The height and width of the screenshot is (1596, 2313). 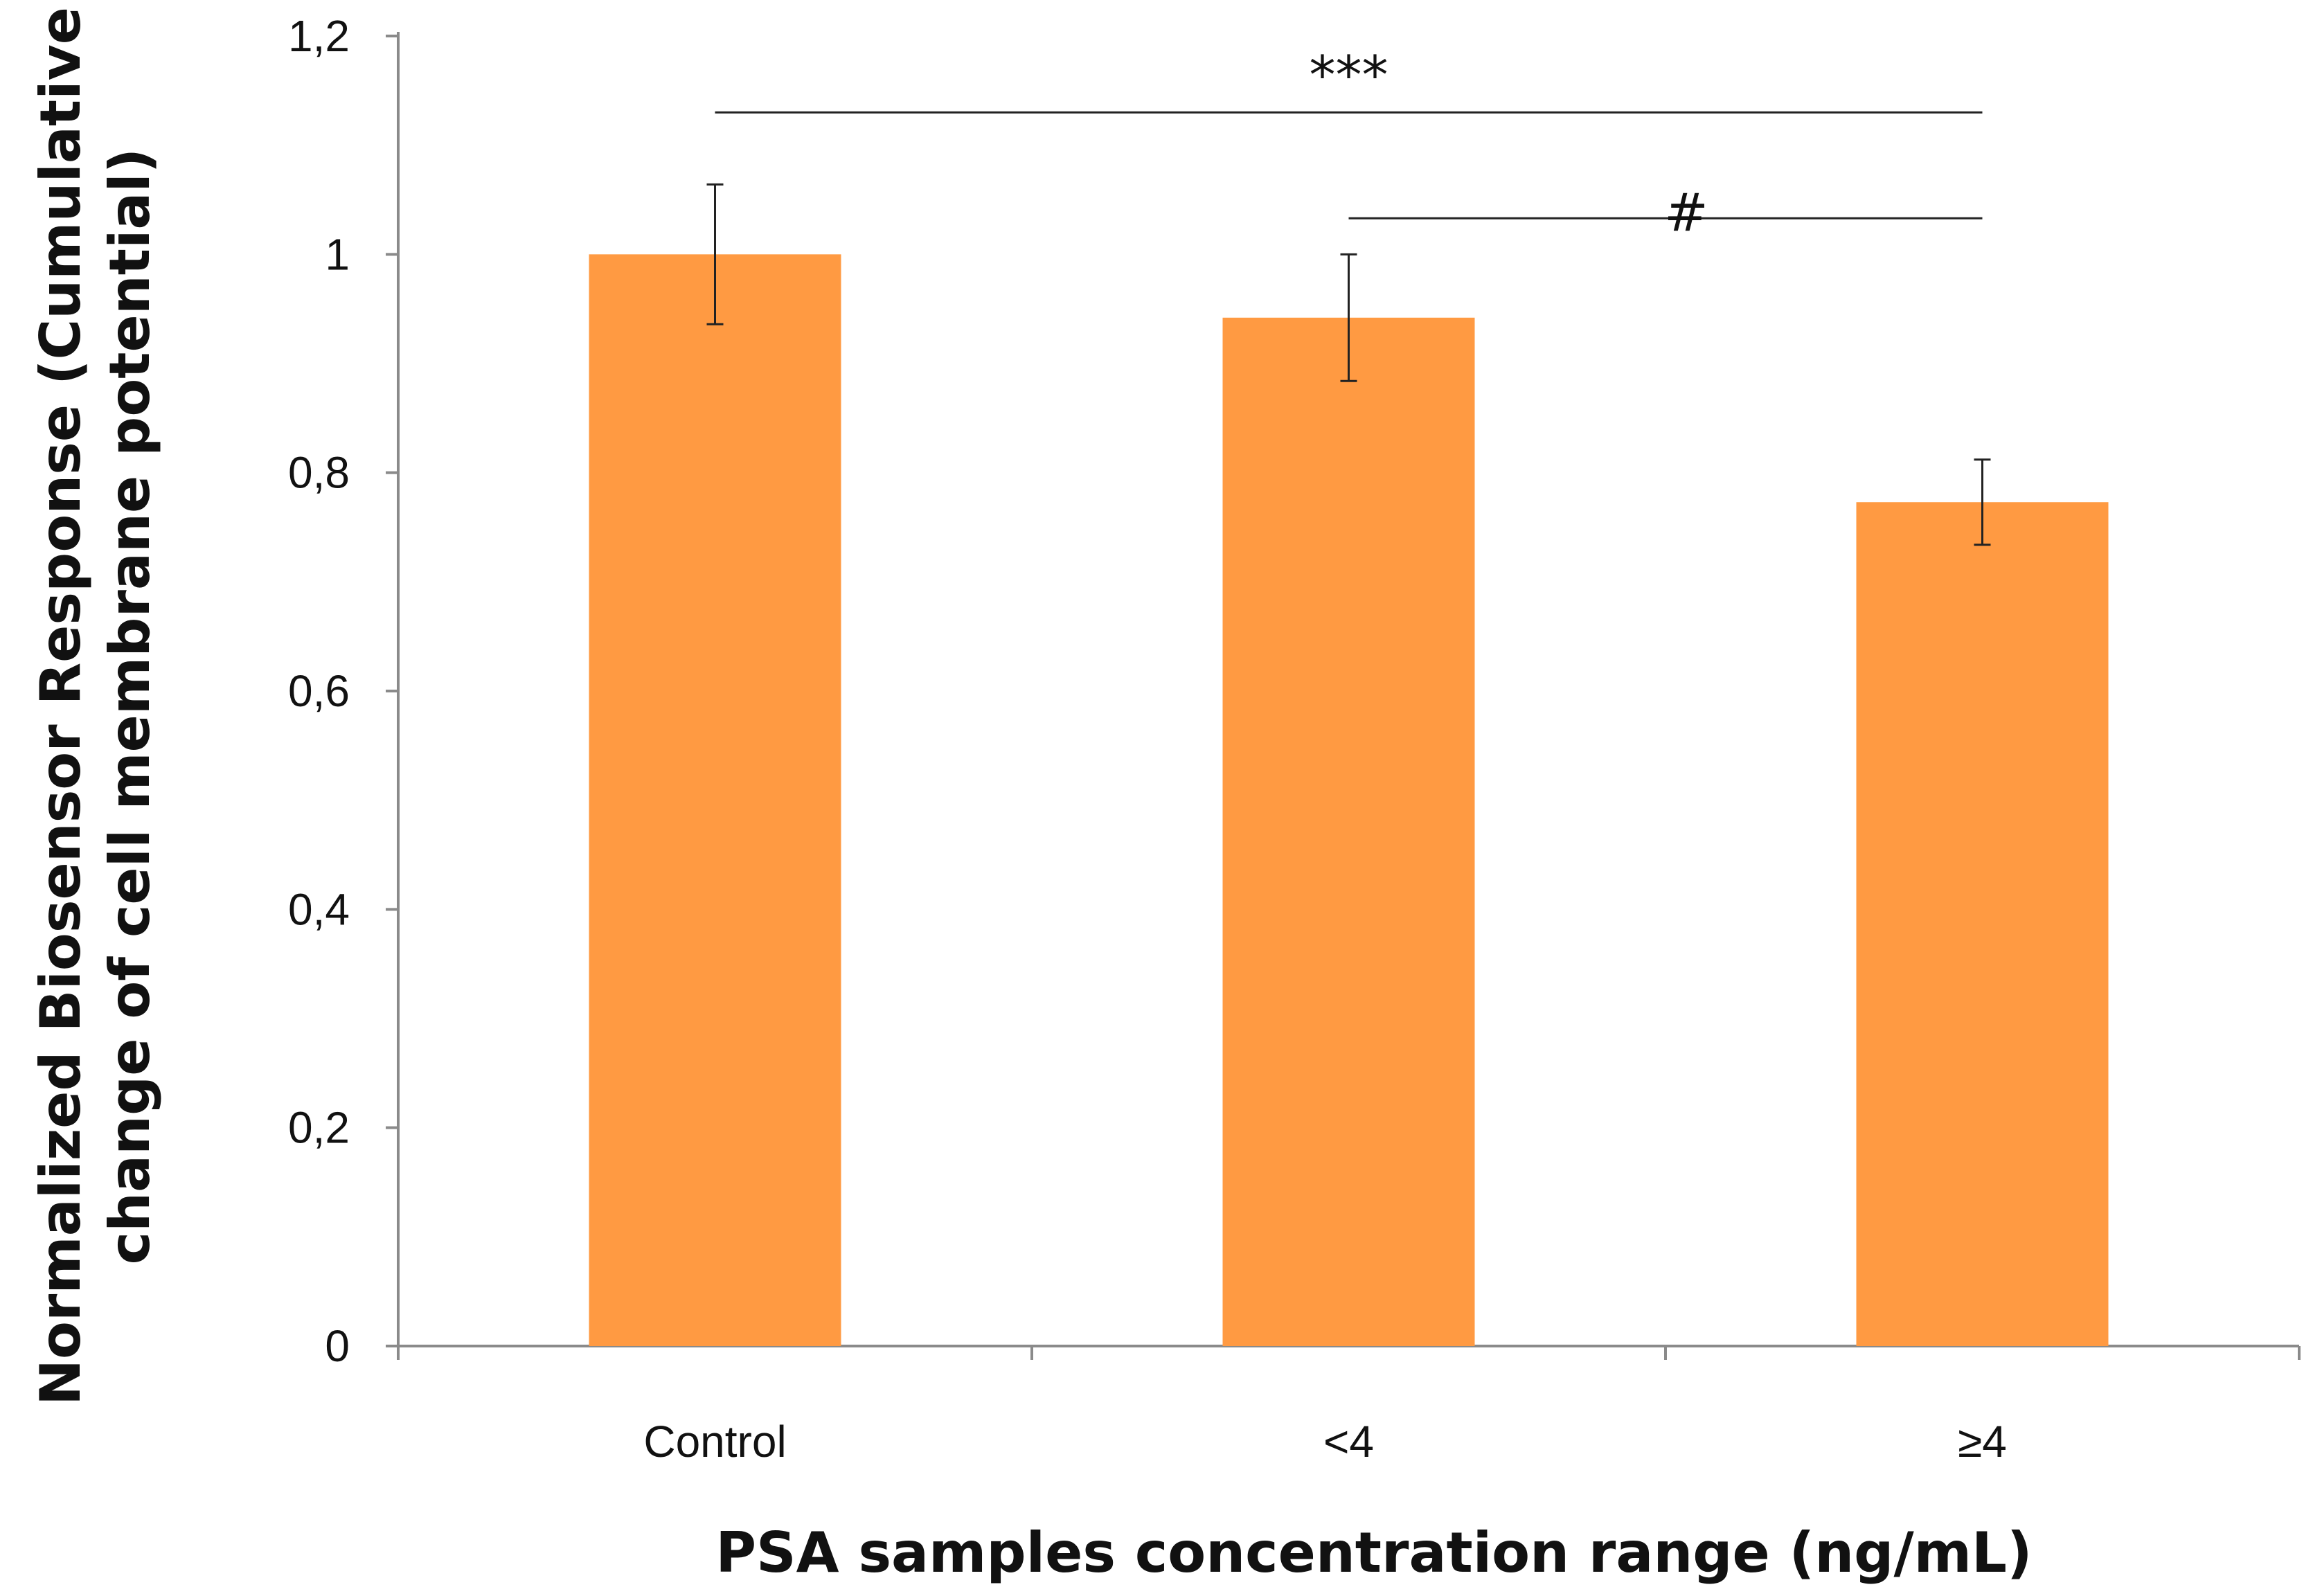 I want to click on x-tick-label: Control, so click(x=714, y=1442).